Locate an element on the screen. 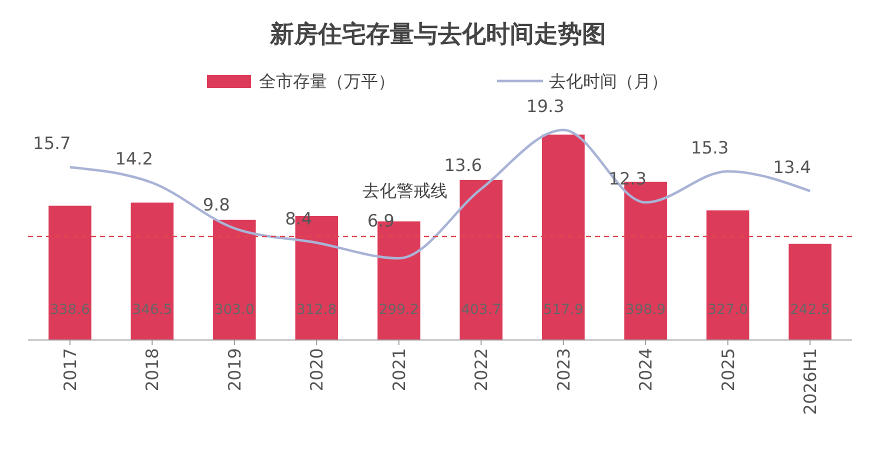 The width and height of the screenshot is (876, 460). x-tick-label: 2017 is located at coordinates (70, 370).